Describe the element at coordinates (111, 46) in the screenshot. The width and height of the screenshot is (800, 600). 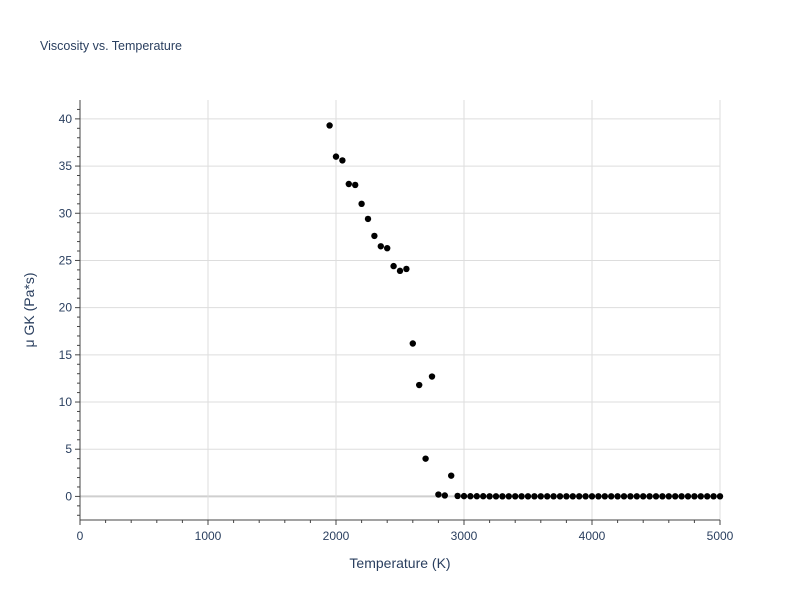
I see `chart-title: Viscosity vs. Temperature` at that location.